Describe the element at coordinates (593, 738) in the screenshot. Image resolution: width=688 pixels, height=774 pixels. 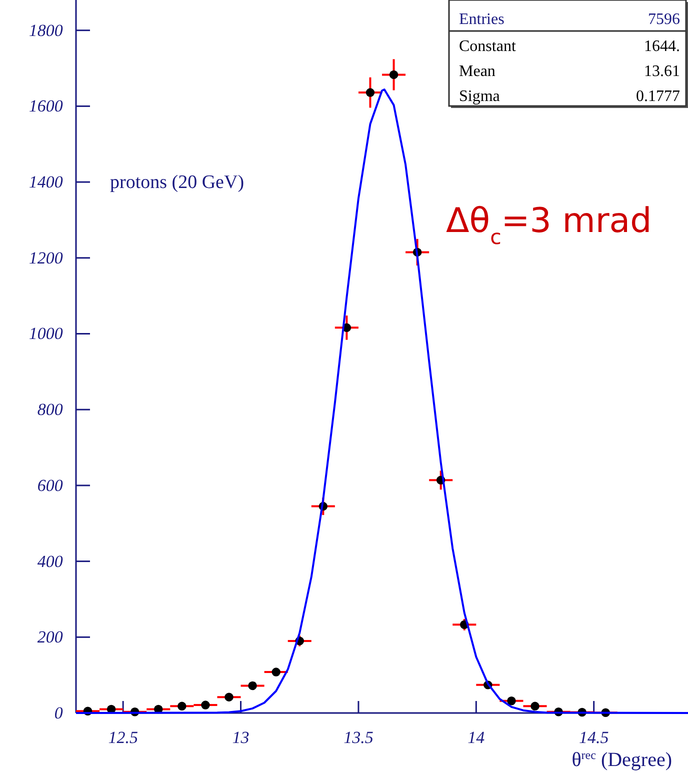
I see `x-tick-label: 14.5` at that location.